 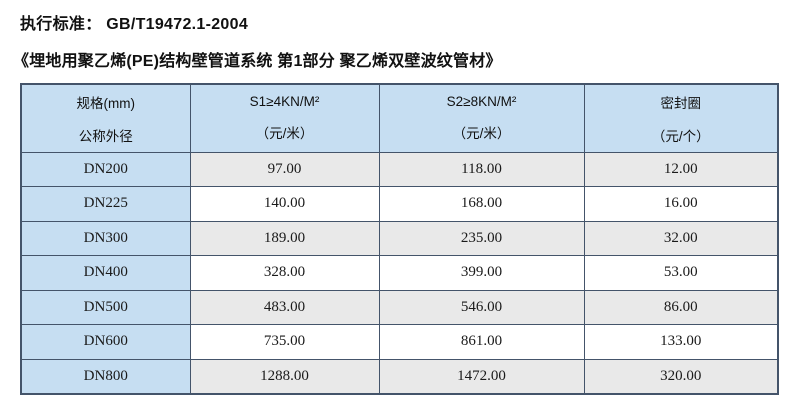 What do you see at coordinates (105, 238) in the screenshot?
I see `spec-cell: DN300` at bounding box center [105, 238].